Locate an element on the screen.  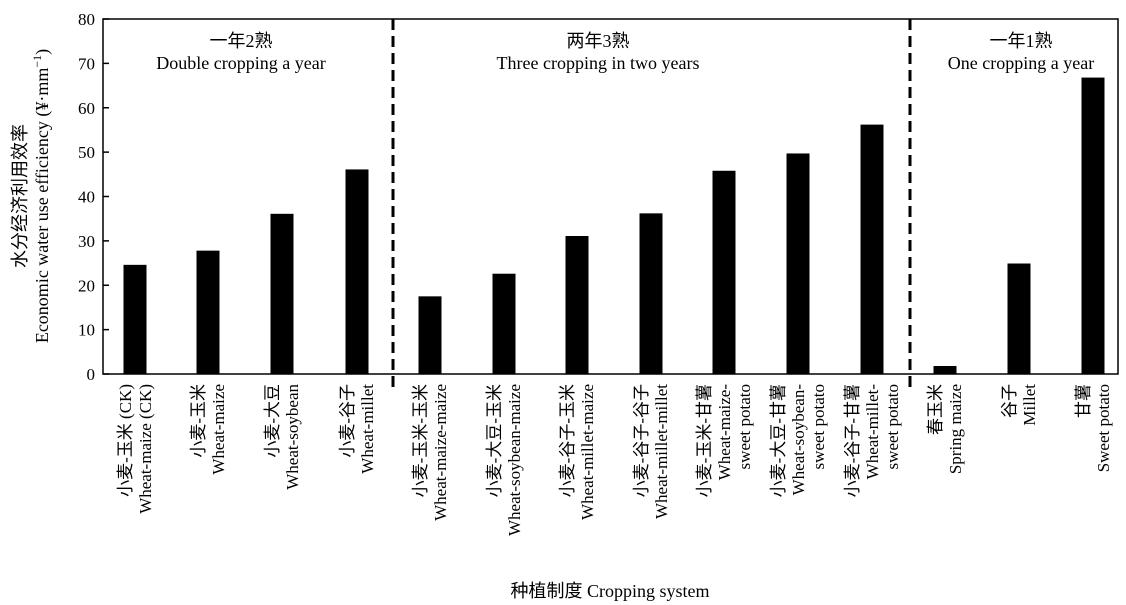
y-tick-label: 80 is located at coordinates (86, 19).